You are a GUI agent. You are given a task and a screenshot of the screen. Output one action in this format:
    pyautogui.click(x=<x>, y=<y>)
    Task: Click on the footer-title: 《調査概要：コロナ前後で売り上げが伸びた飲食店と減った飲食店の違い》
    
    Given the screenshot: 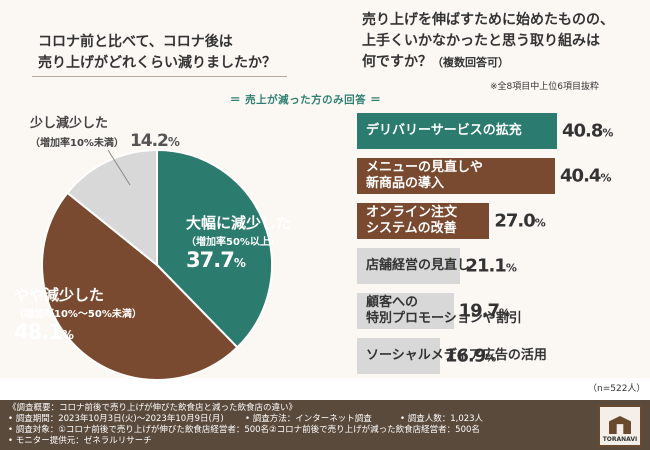 What is the action you would take?
    pyautogui.click(x=153, y=408)
    